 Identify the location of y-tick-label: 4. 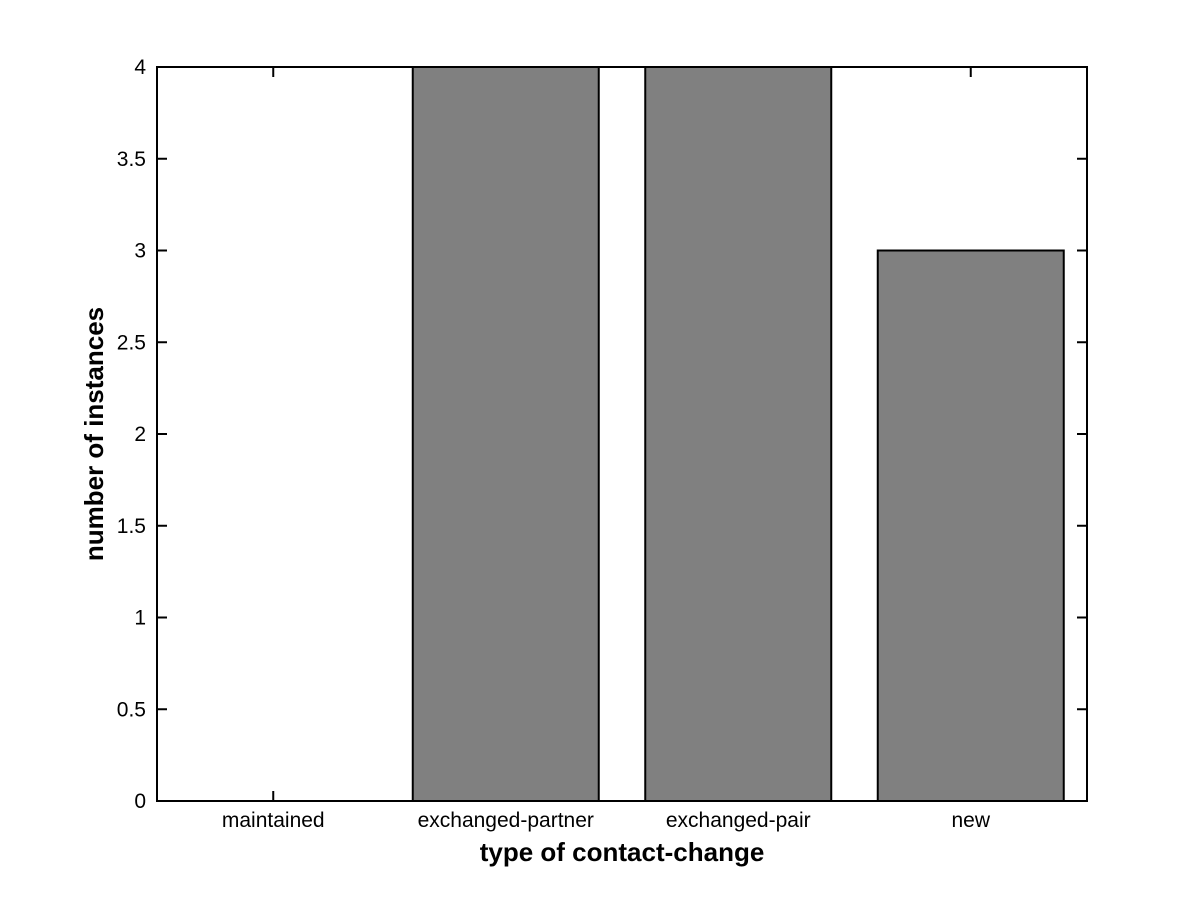
(140, 67).